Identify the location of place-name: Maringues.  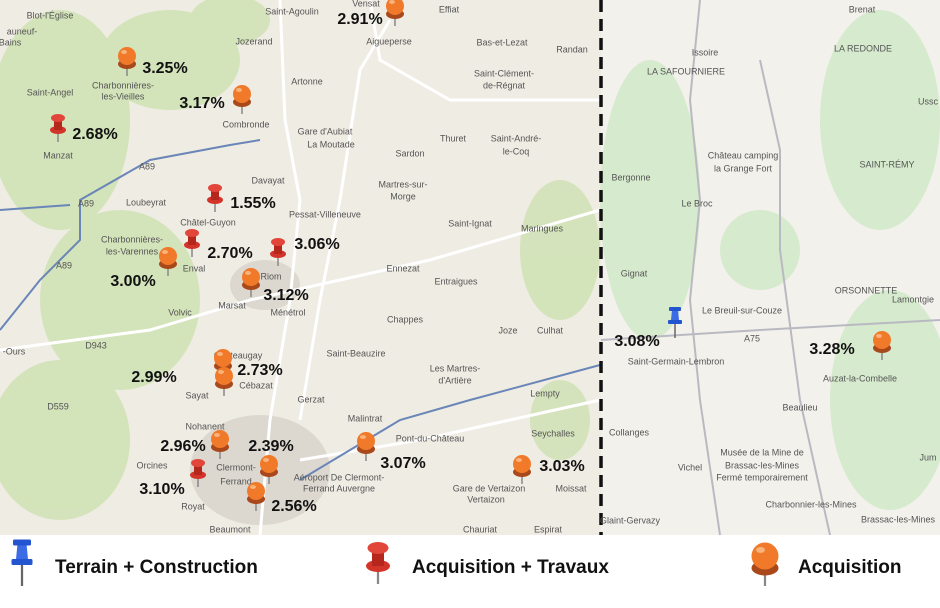
(542, 228).